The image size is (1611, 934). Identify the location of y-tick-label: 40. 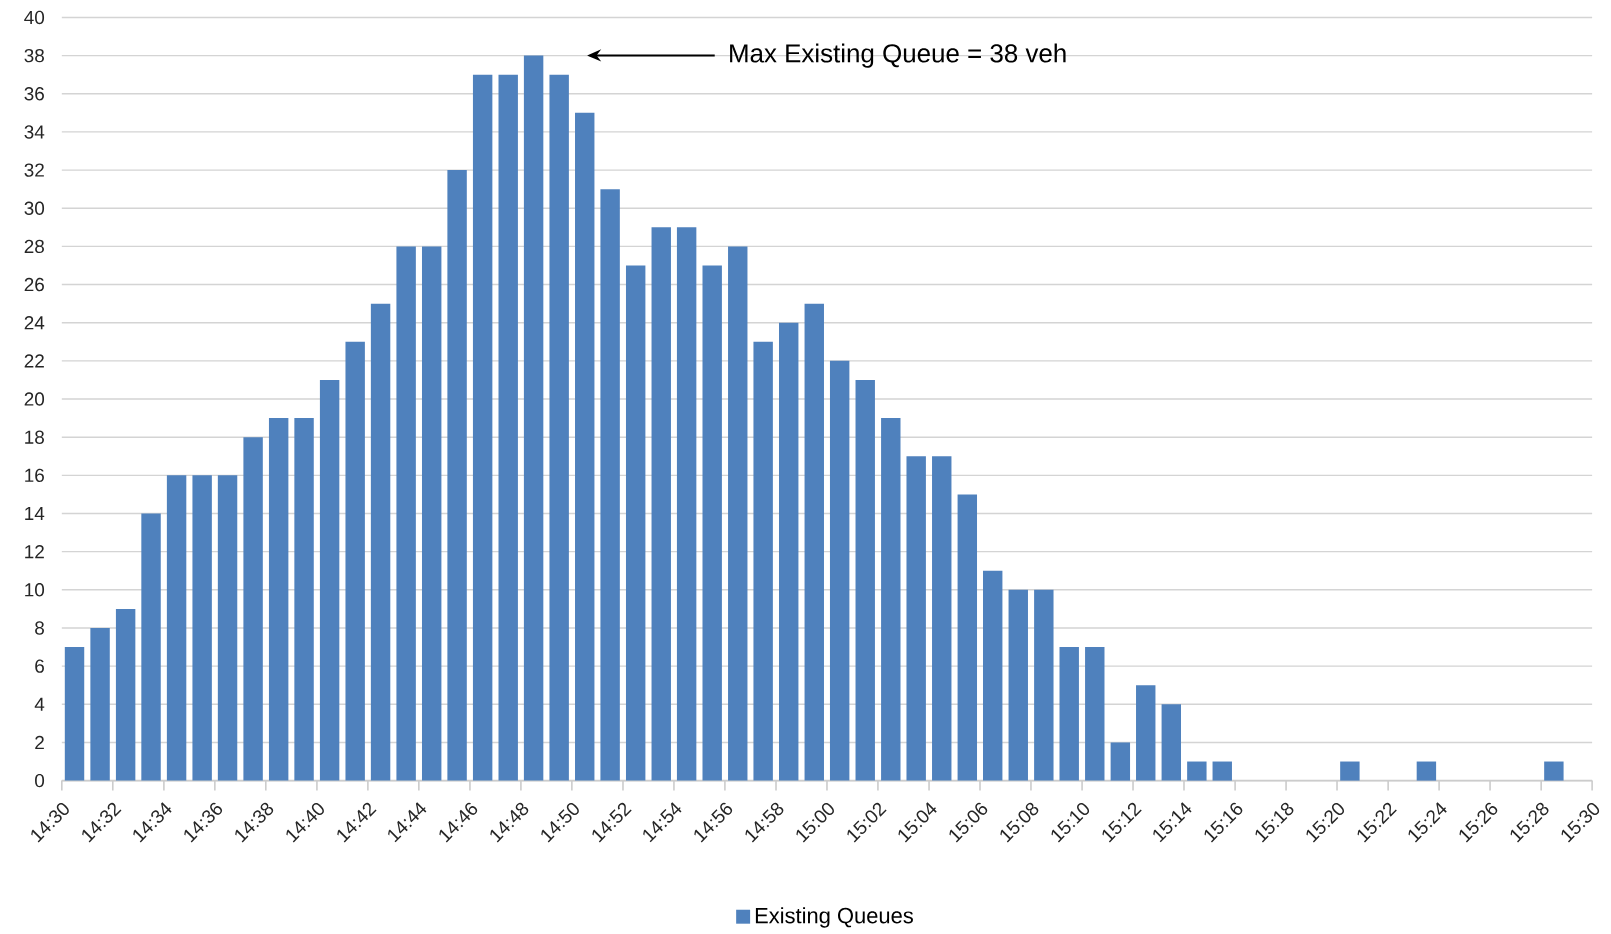
(34, 17).